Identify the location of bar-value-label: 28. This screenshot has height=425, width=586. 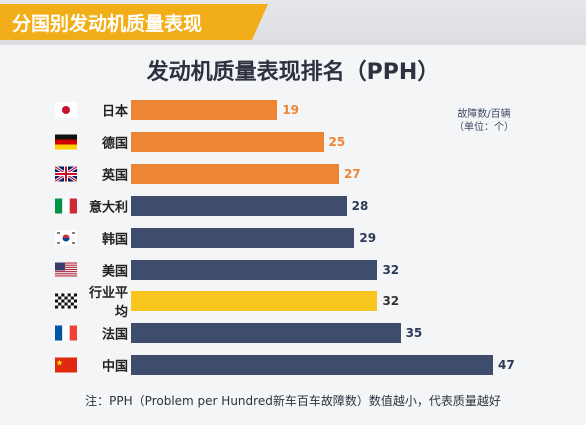
(360, 205).